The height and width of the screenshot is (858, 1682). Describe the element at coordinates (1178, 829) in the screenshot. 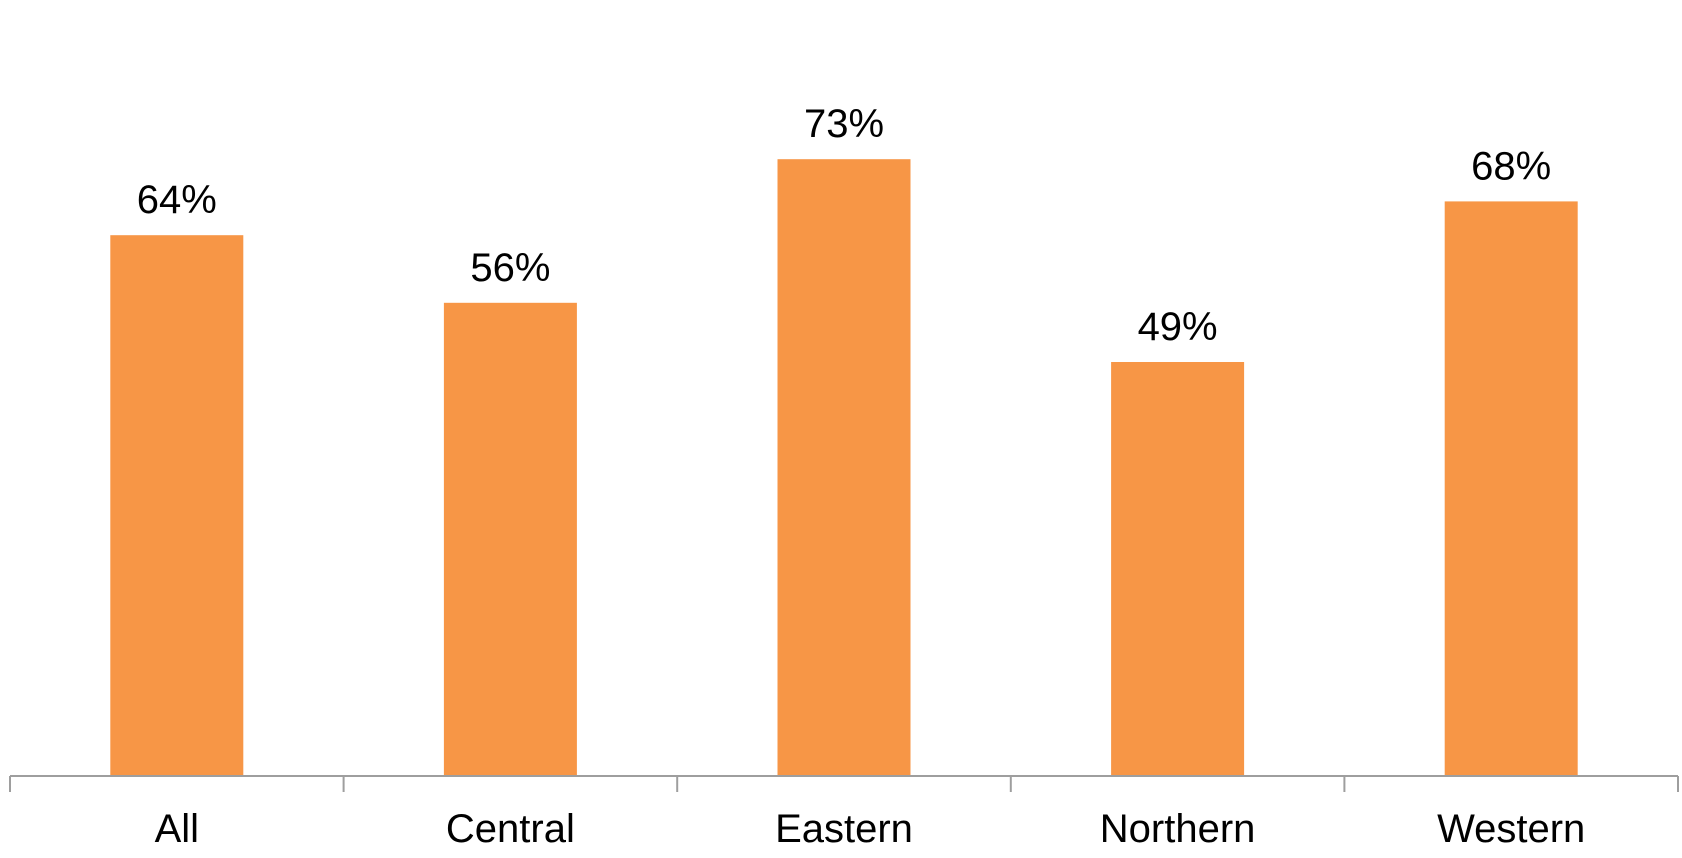

I see `tick-label-northern: Northern` at that location.